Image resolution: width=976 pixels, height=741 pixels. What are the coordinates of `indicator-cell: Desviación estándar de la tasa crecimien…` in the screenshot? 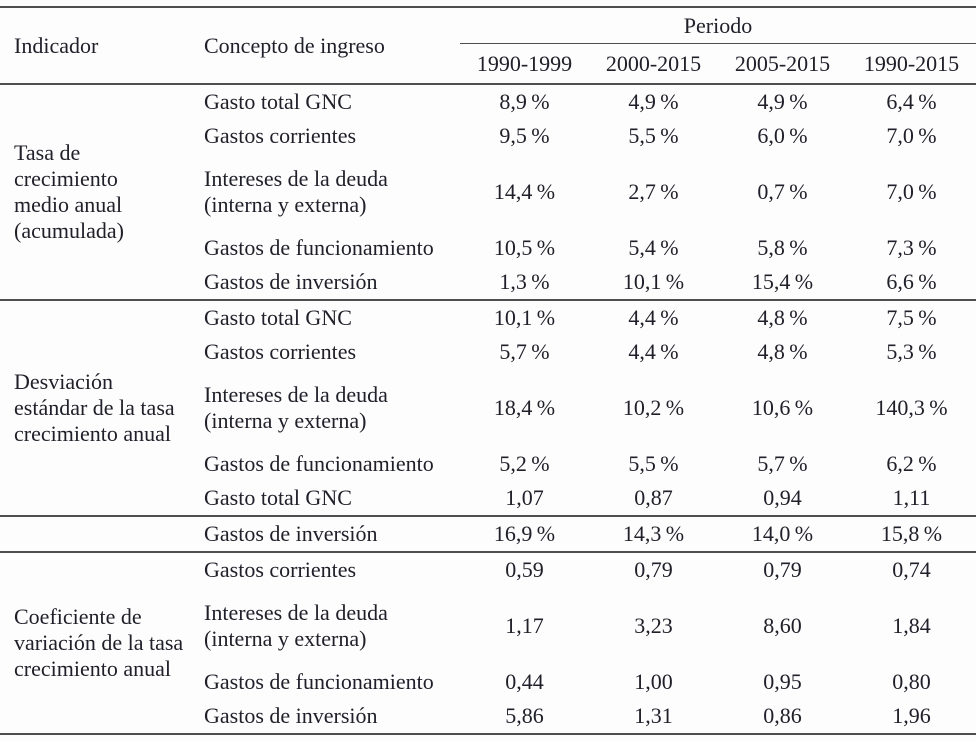 It's located at (94, 407).